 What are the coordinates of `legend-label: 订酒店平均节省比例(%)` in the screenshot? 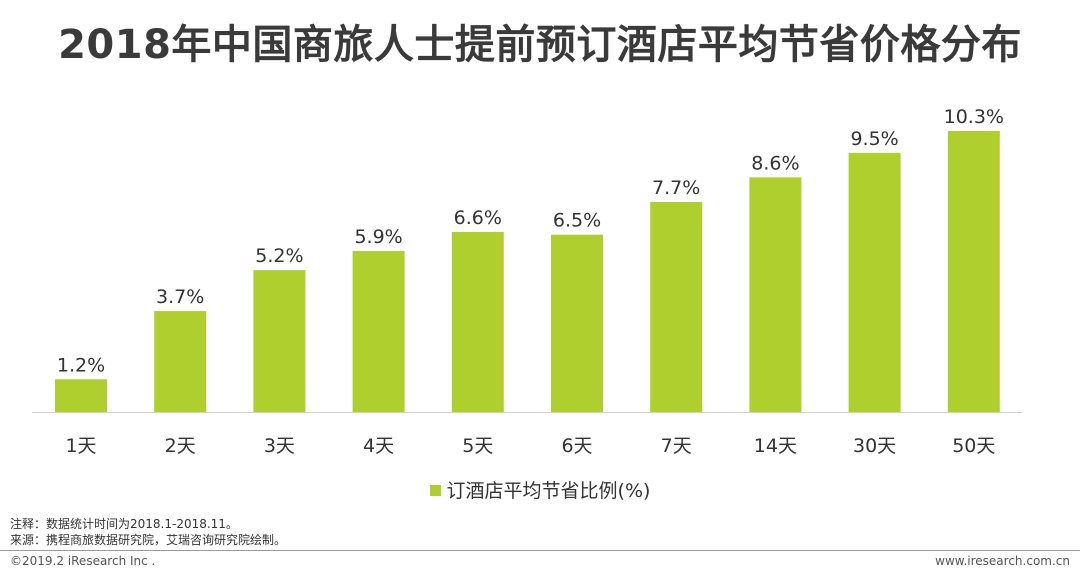 It's located at (548, 491).